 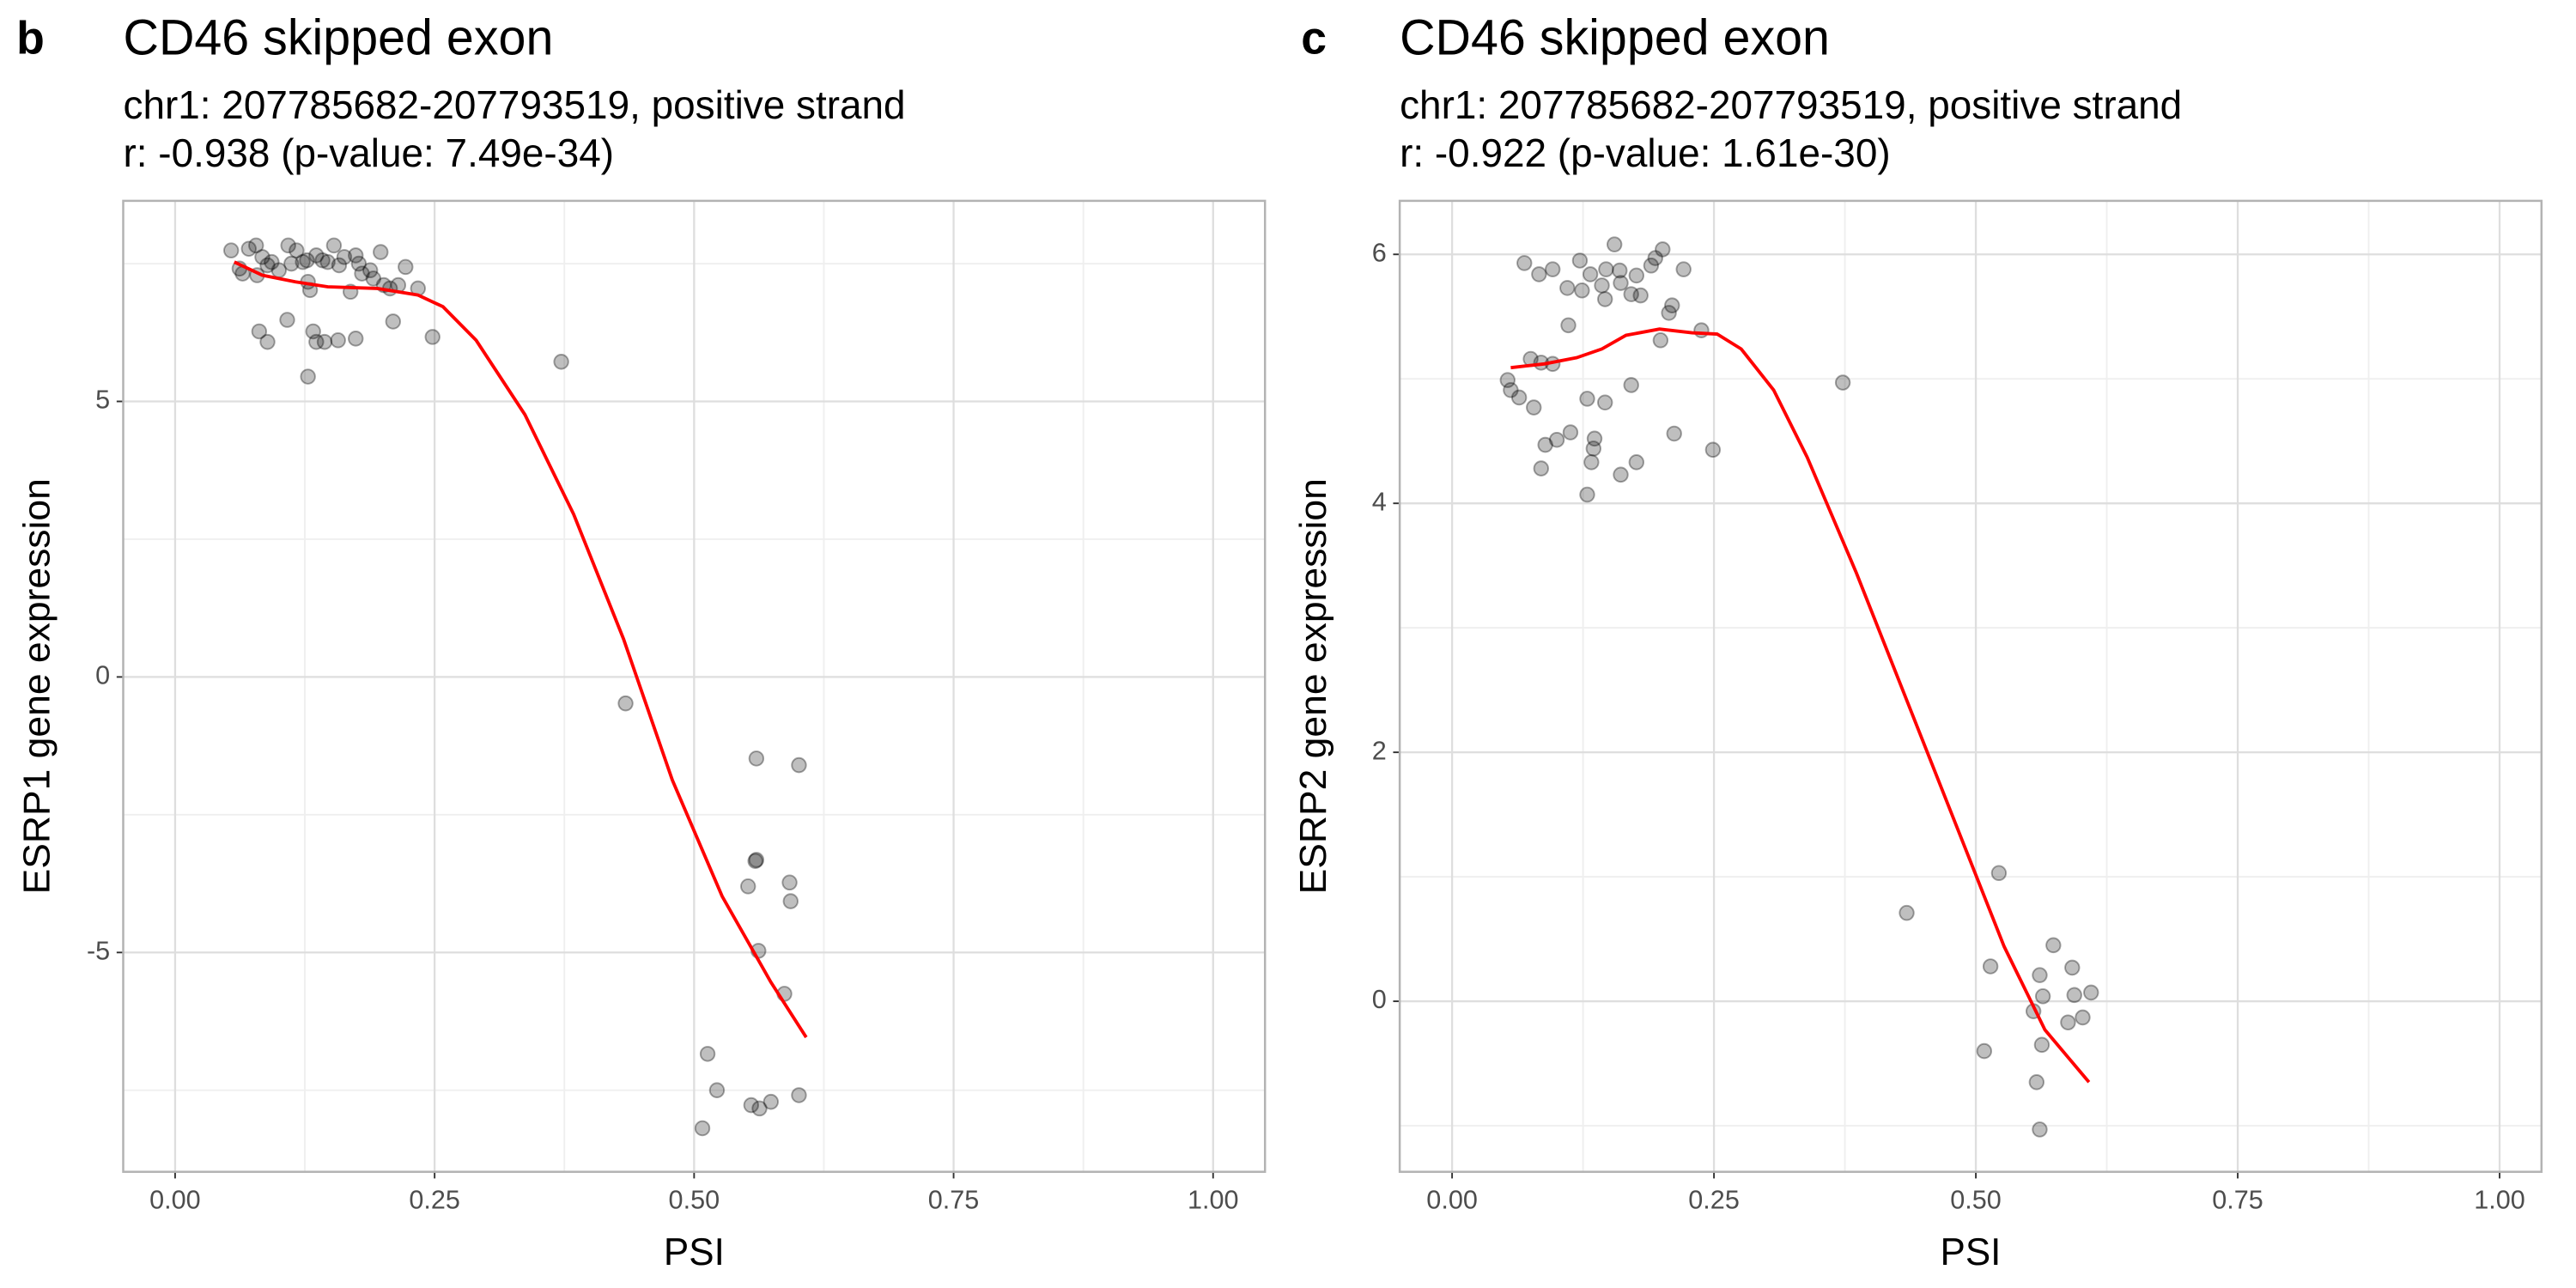 I want to click on y-tick-label: 6, so click(x=1379, y=252).